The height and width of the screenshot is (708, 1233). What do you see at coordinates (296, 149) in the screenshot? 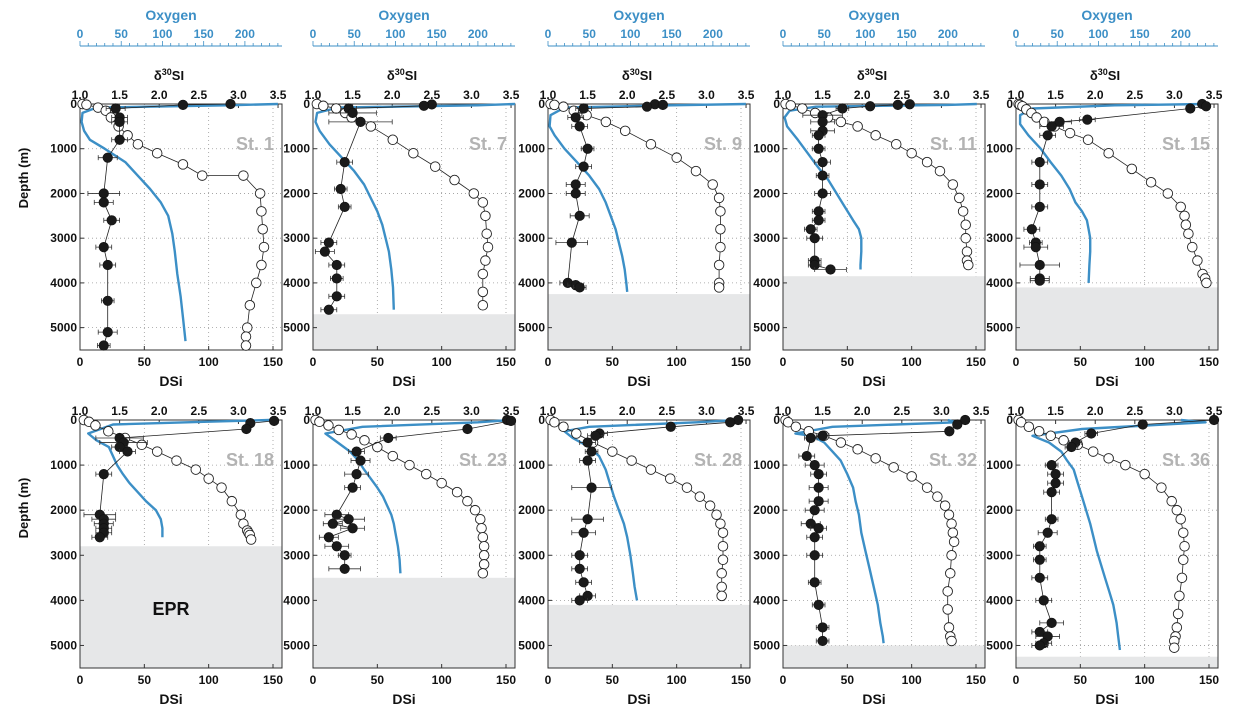
I see `depth-tick-label: 1000` at bounding box center [296, 149].